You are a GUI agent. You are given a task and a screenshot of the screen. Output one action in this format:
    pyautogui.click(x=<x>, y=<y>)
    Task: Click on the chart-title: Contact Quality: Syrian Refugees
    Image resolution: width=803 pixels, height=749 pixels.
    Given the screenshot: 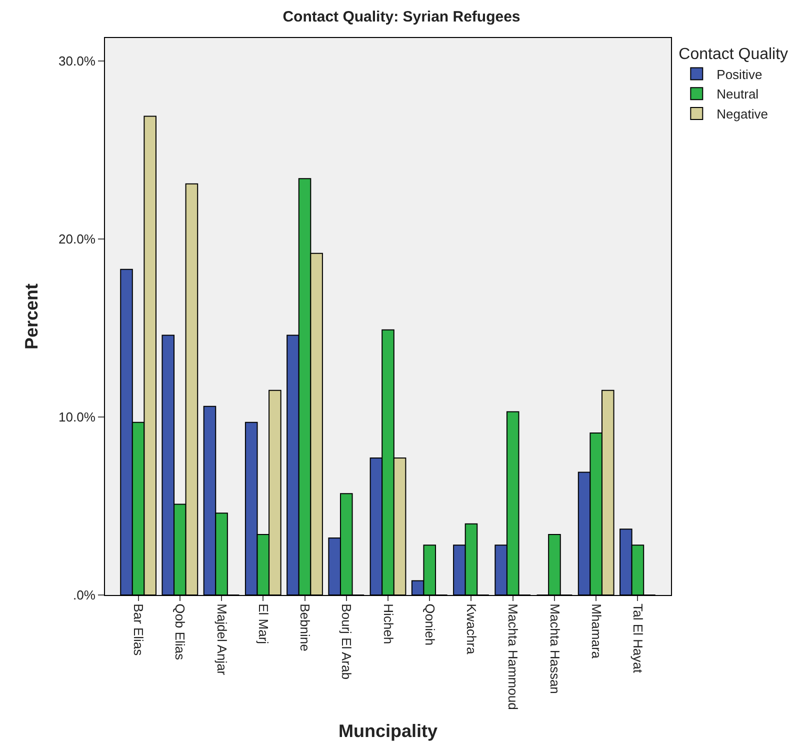 What is the action you would take?
    pyautogui.click(x=401, y=17)
    